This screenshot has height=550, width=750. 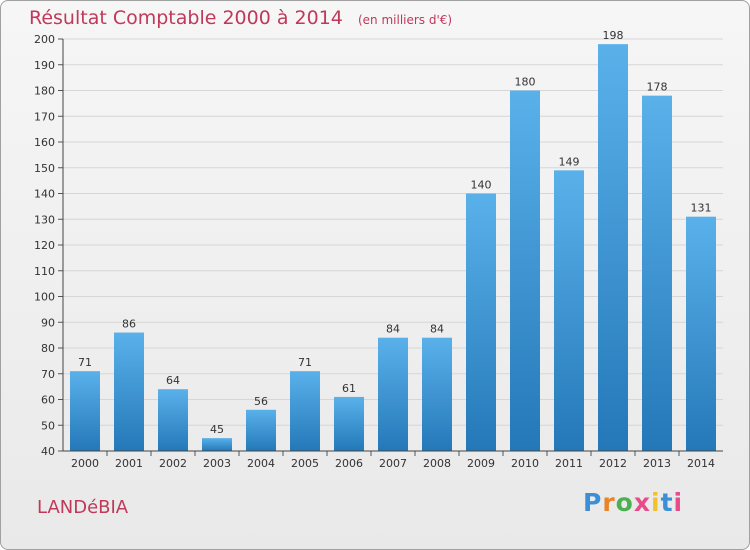 I want to click on y-tick-label: 110, so click(x=44, y=271).